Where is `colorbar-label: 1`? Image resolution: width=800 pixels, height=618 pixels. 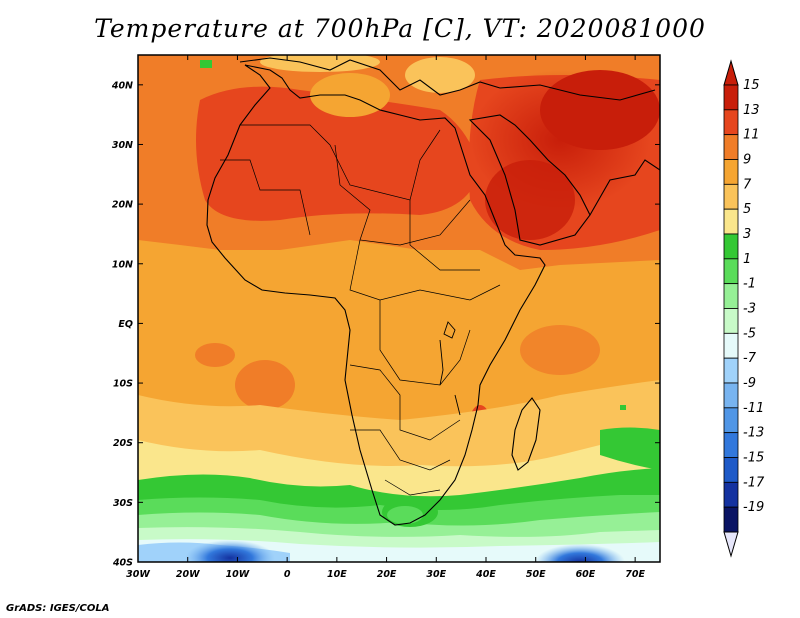
colorbar-label: 1 is located at coordinates (747, 259).